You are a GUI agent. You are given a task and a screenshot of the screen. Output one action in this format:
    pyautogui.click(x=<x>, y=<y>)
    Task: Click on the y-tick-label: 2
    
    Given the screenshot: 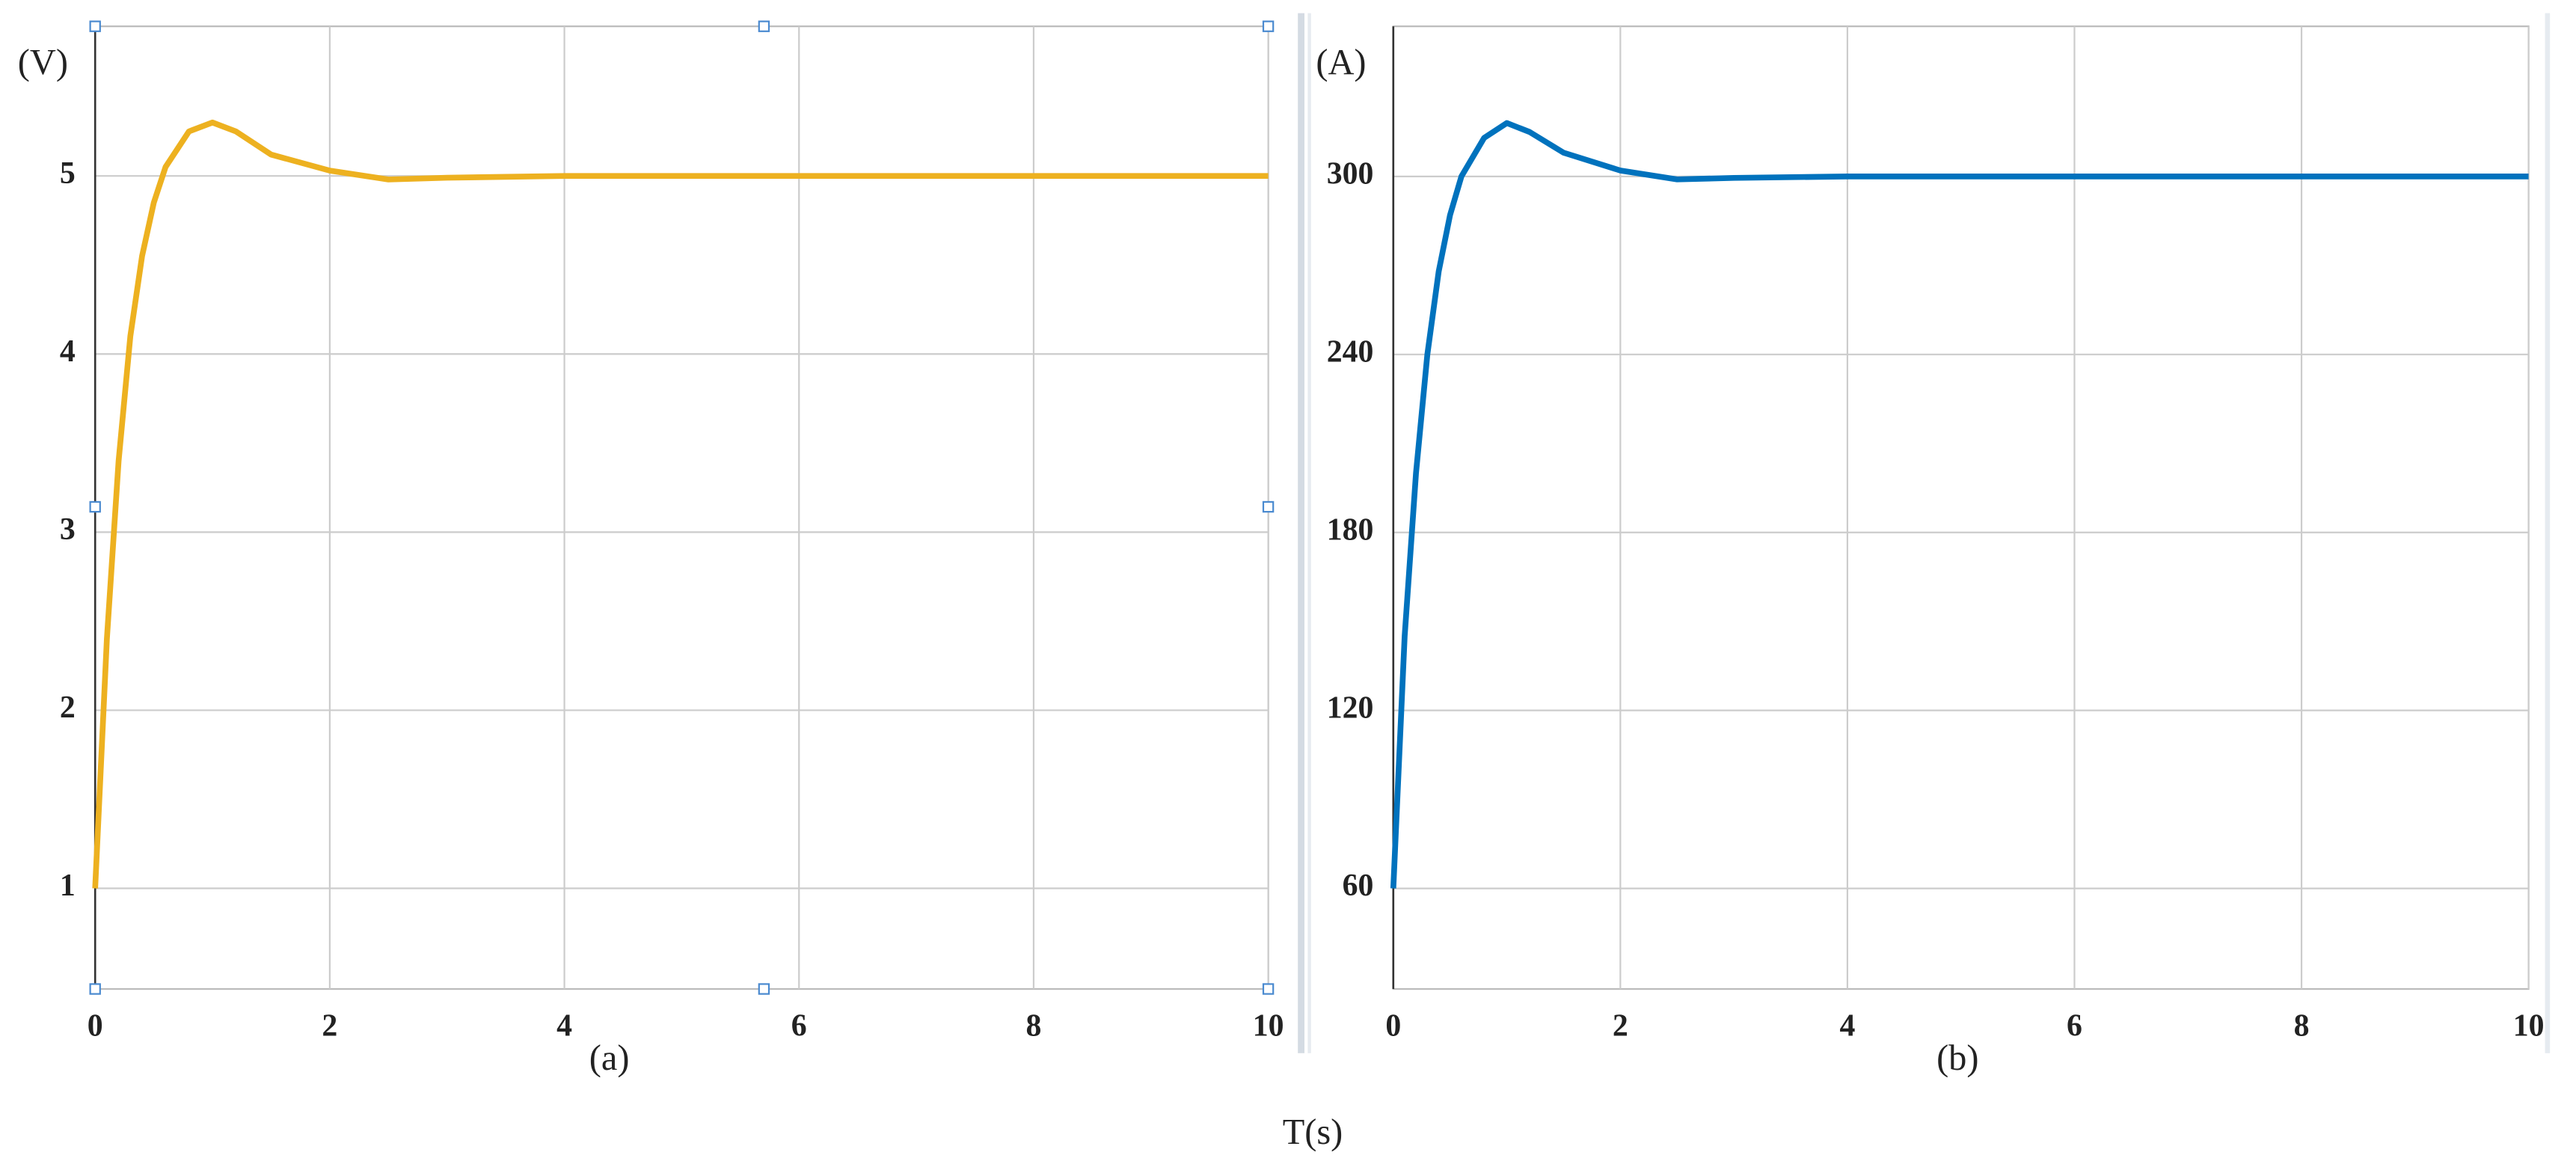 What is the action you would take?
    pyautogui.click(x=68, y=707)
    